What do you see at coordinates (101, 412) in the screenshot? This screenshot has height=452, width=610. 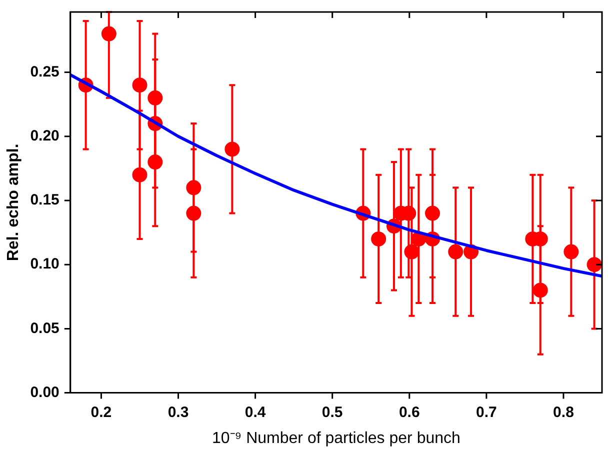 I see `x-tick-label: 0.2` at bounding box center [101, 412].